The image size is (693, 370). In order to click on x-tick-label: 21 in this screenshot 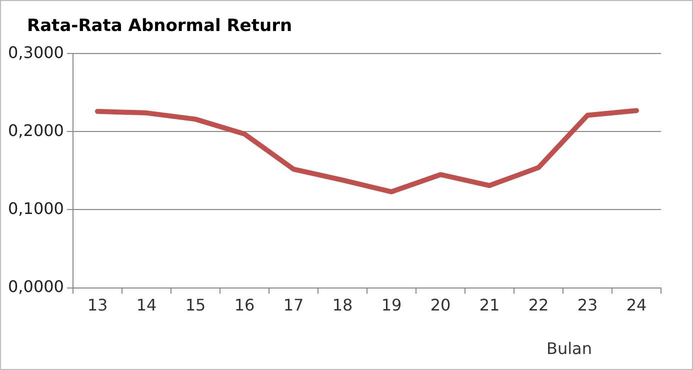, I will do `click(489, 305)`.